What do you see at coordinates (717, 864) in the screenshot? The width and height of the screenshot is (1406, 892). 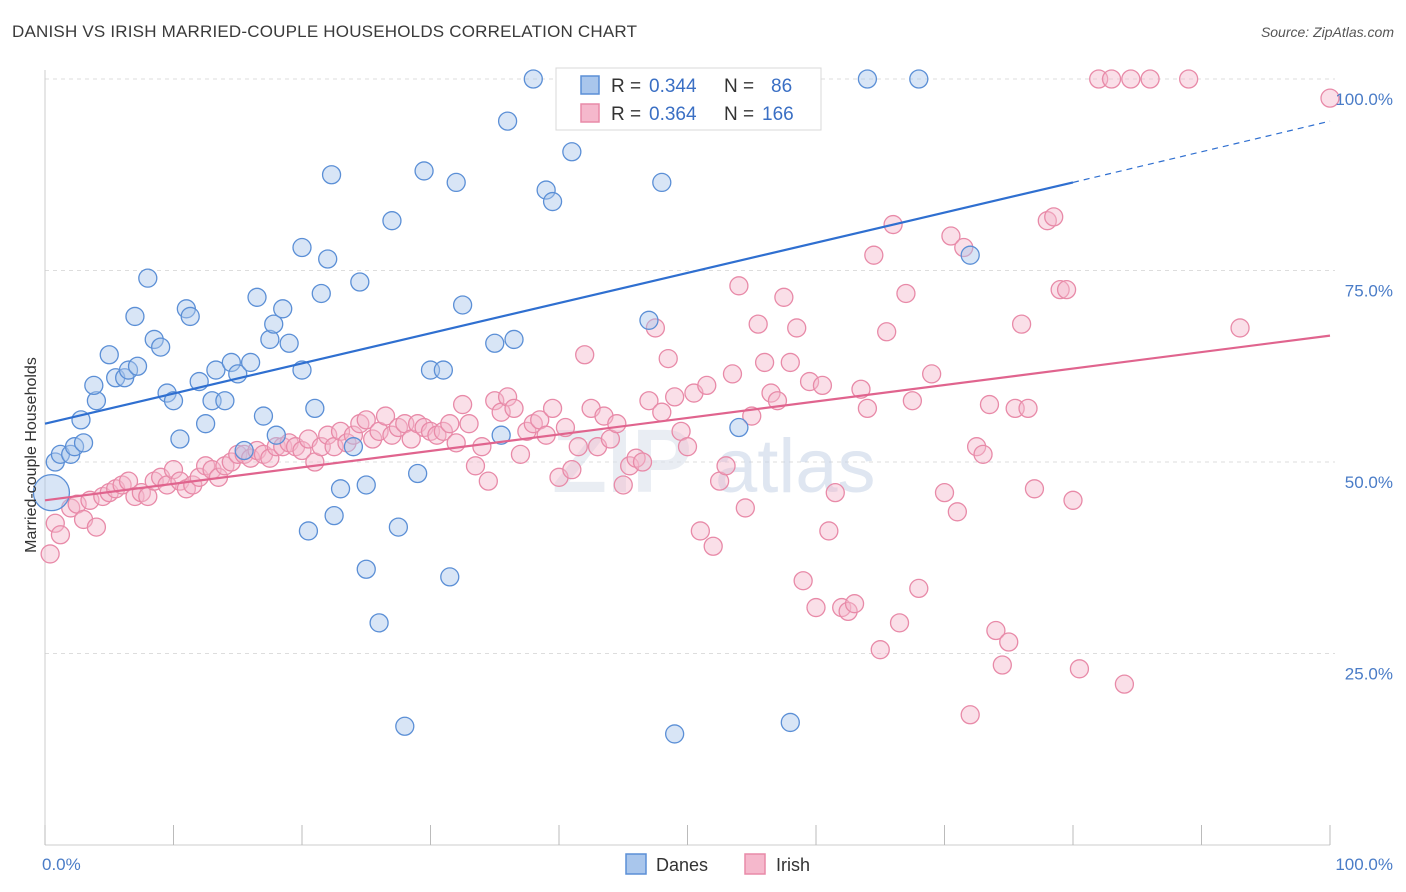 I see `legend-bottom: Danes Irish` at bounding box center [717, 864].